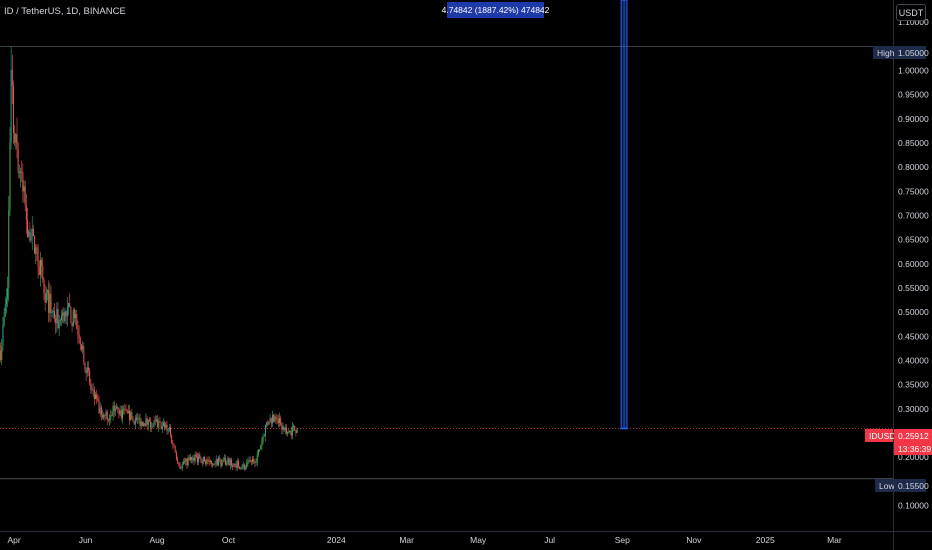  I want to click on high-marker-value: 1.05000, so click(911, 52).